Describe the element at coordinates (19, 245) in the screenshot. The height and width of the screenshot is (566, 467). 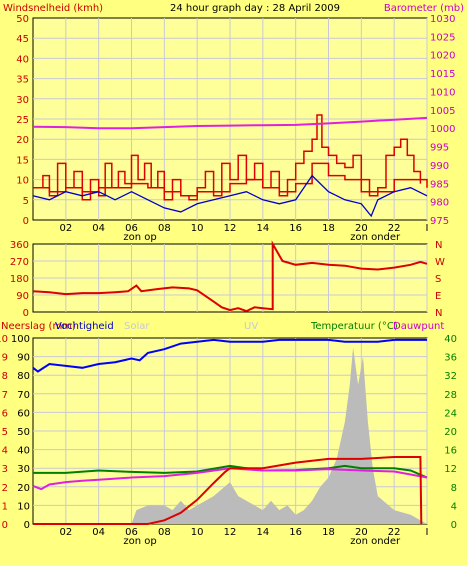
I see `direction-tick-label: 360` at that location.